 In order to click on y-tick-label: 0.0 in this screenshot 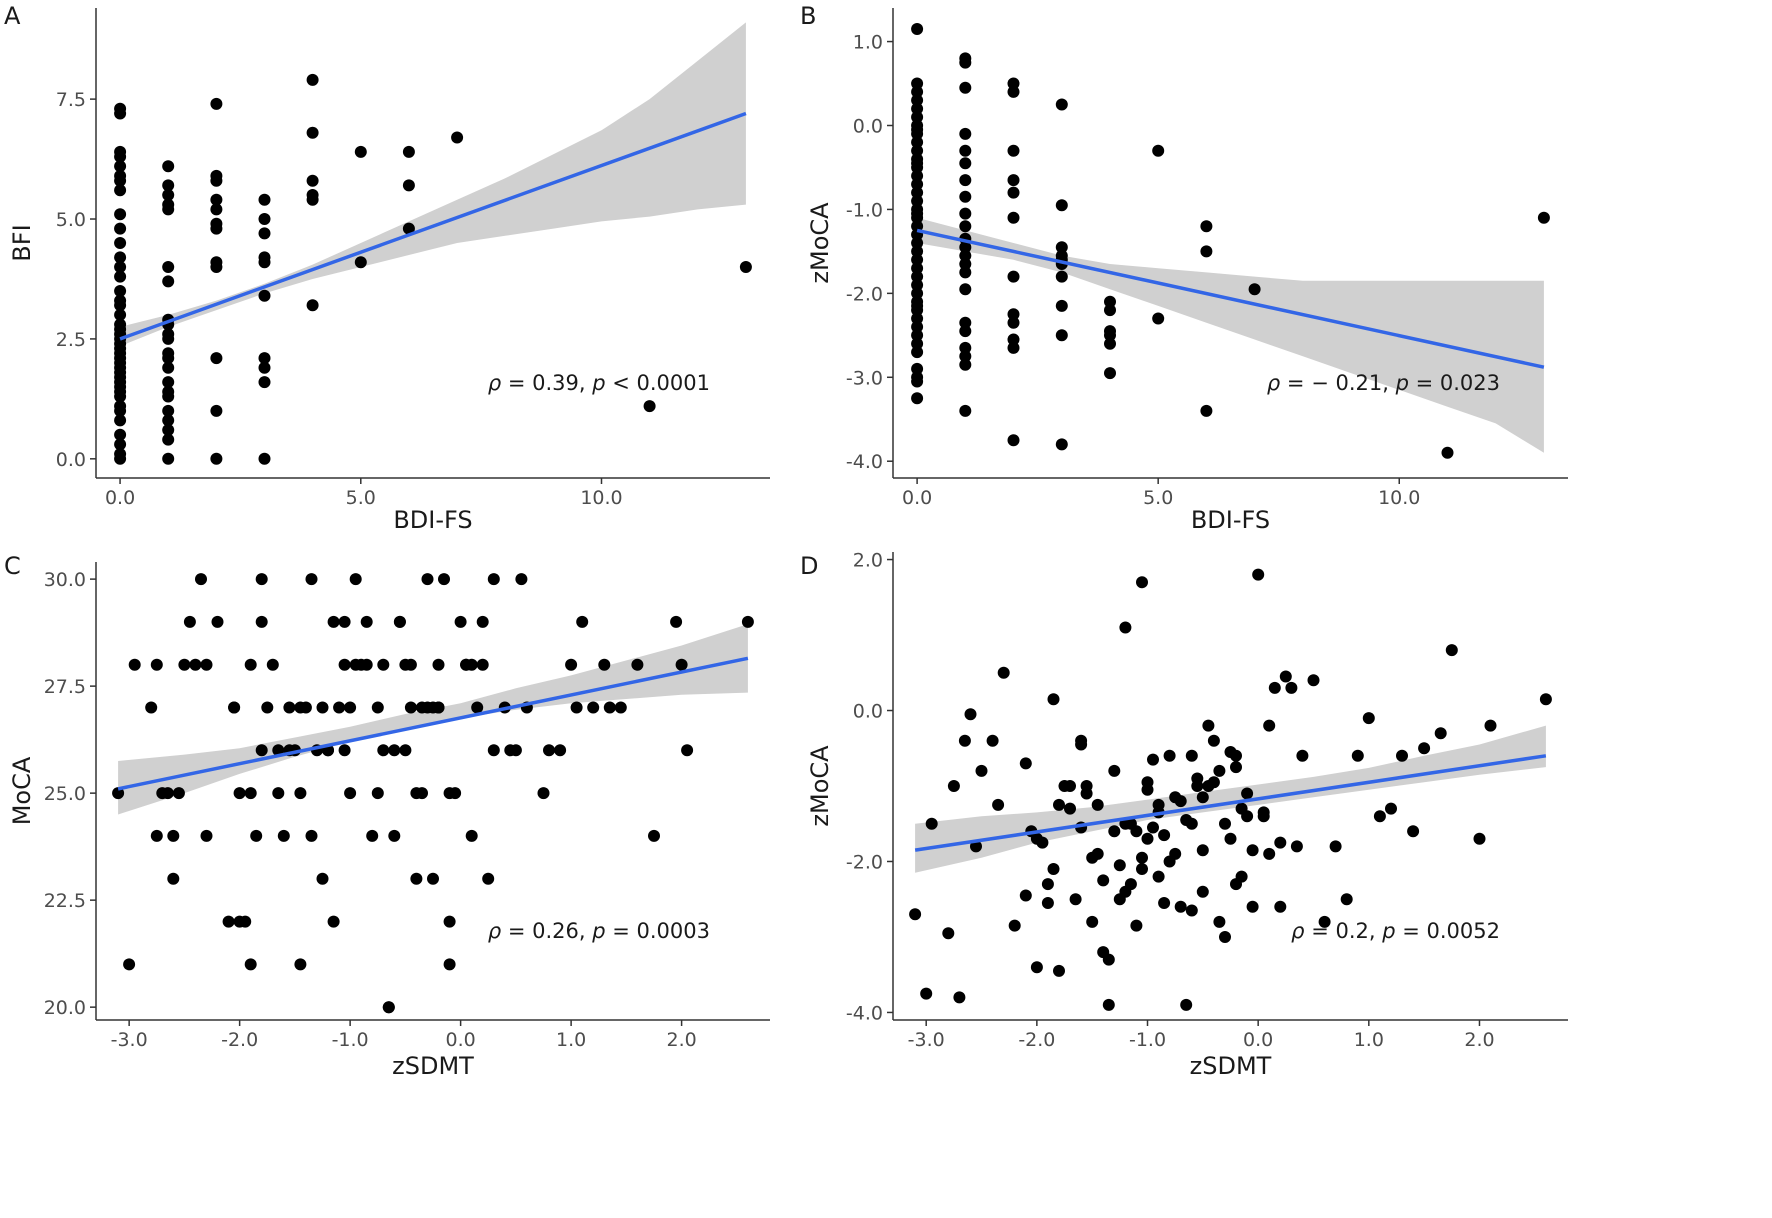, I will do `click(71, 460)`.